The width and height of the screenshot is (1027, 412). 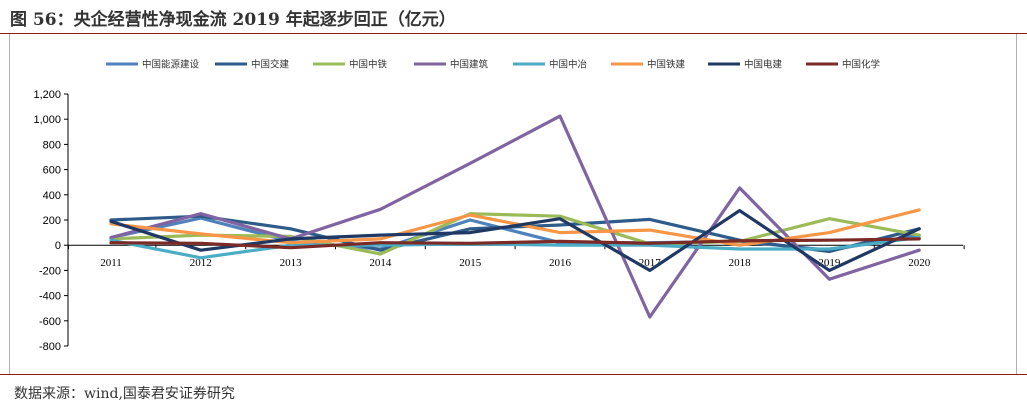 I want to click on legend-label: 中国电建, so click(x=763, y=65).